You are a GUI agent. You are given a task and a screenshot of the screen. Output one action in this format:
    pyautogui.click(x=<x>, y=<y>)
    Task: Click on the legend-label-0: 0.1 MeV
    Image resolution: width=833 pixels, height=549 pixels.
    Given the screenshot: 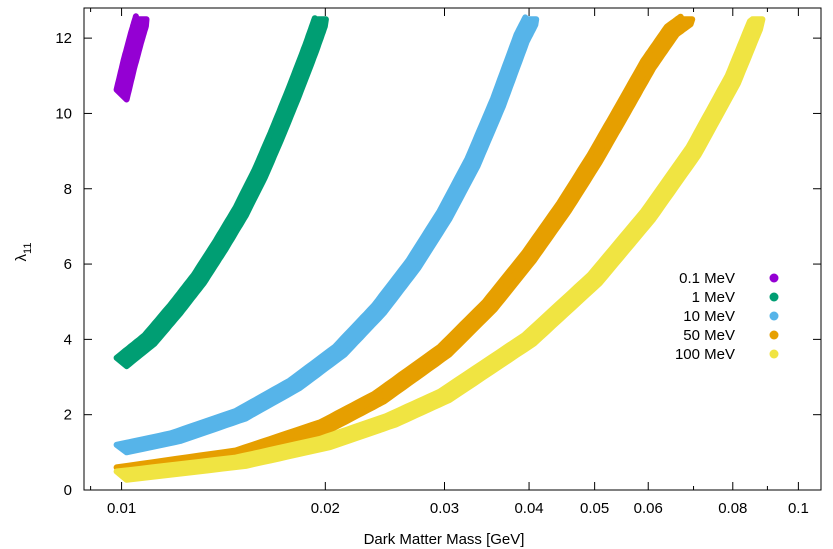 What is the action you would take?
    pyautogui.click(x=707, y=278)
    